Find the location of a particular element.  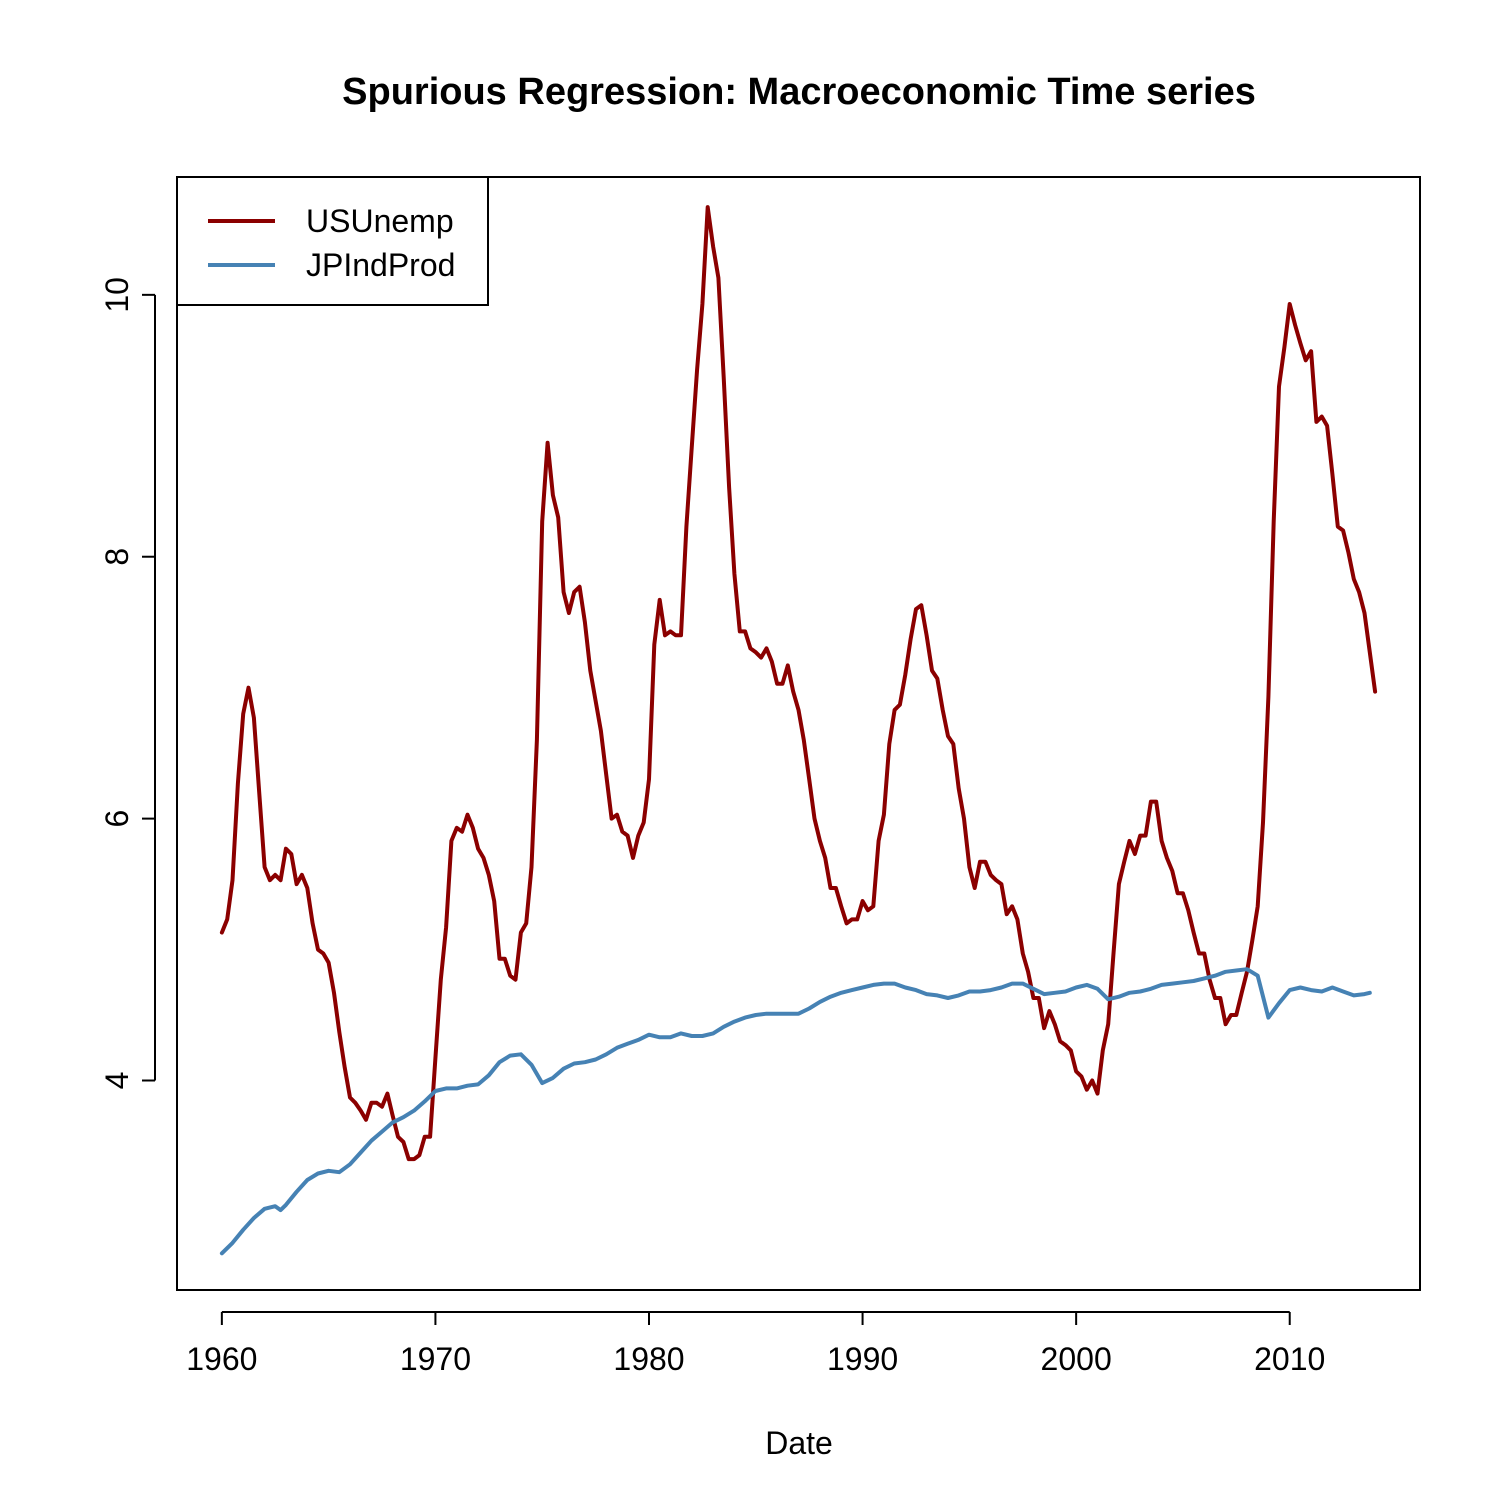

legend-label-jpindprod: JPIndProd is located at coordinates (380, 265).